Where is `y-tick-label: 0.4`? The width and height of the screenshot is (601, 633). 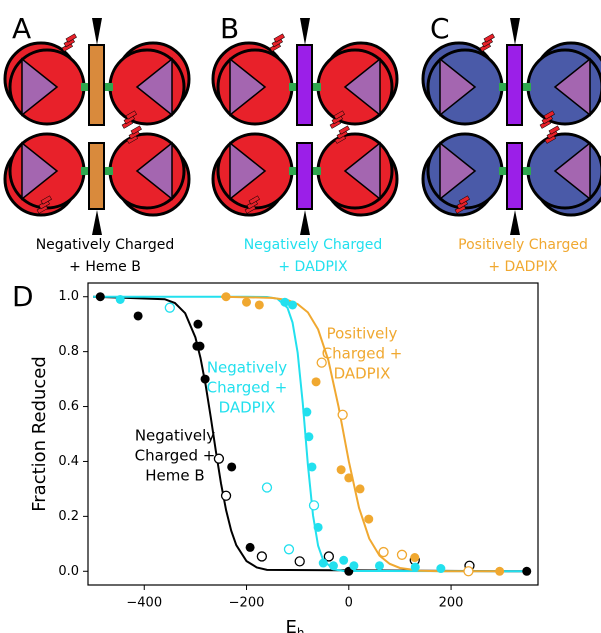 y-tick-label: 0.4 is located at coordinates (68, 461).